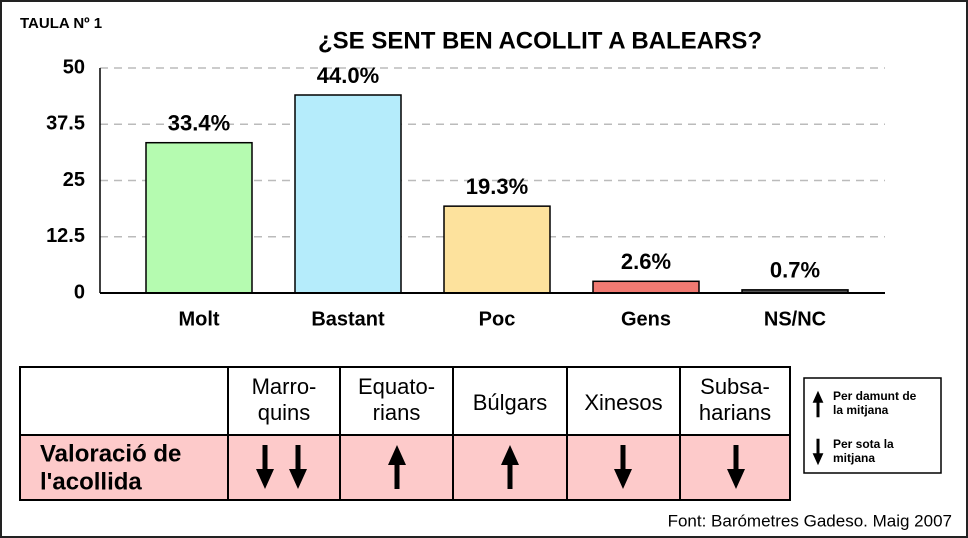 The height and width of the screenshot is (538, 968). I want to click on legend-text: Per damunt de, so click(875, 396).